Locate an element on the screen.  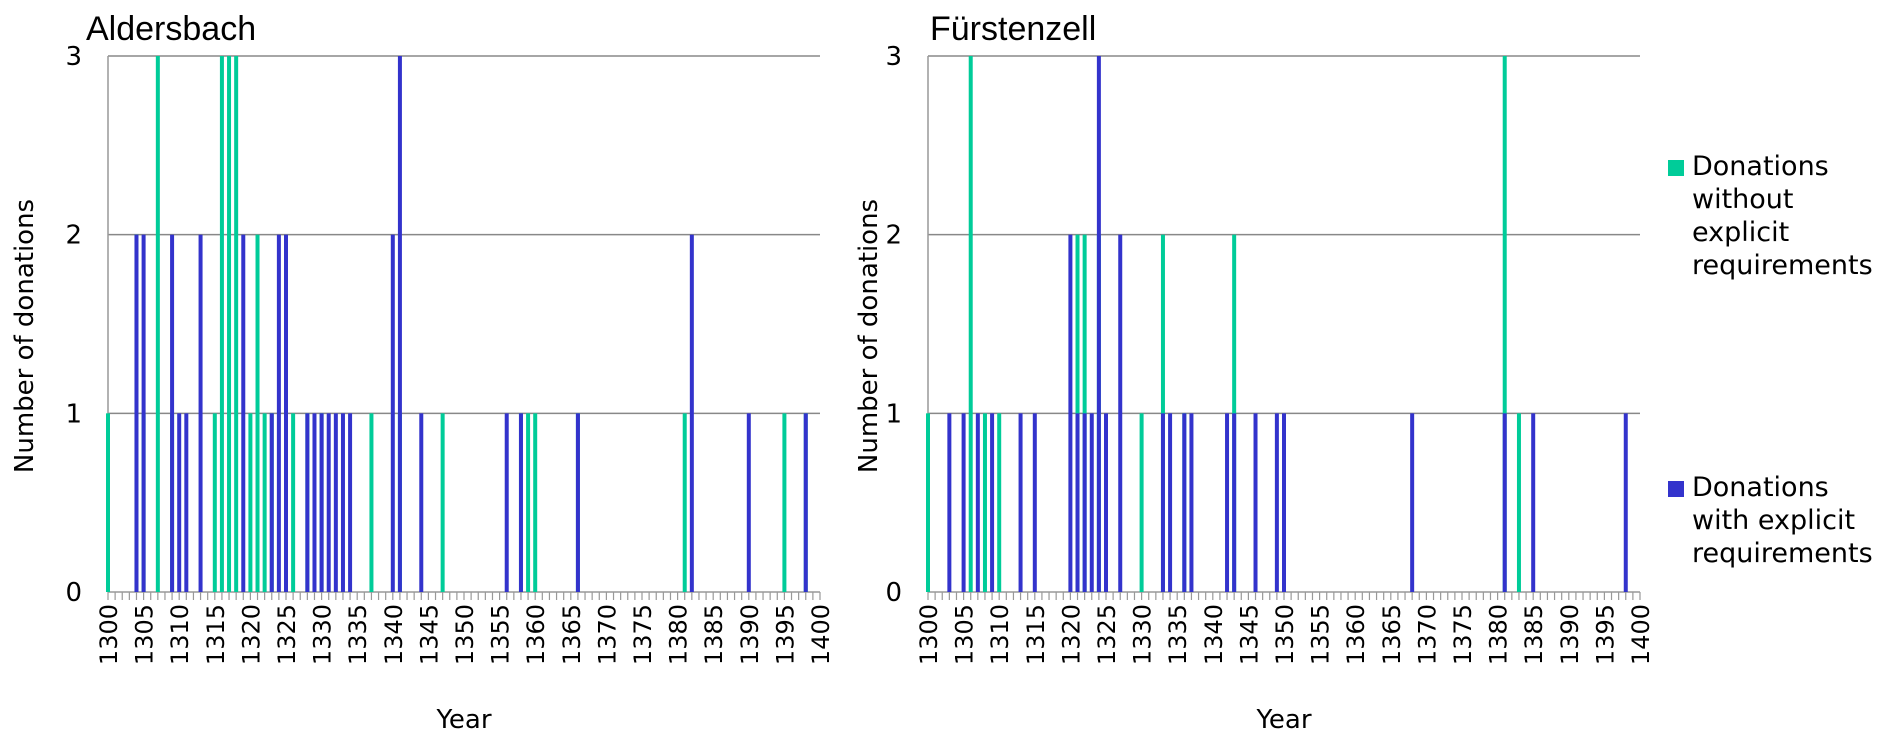
x-tick-label: 1355 is located at coordinates (1321, 634).